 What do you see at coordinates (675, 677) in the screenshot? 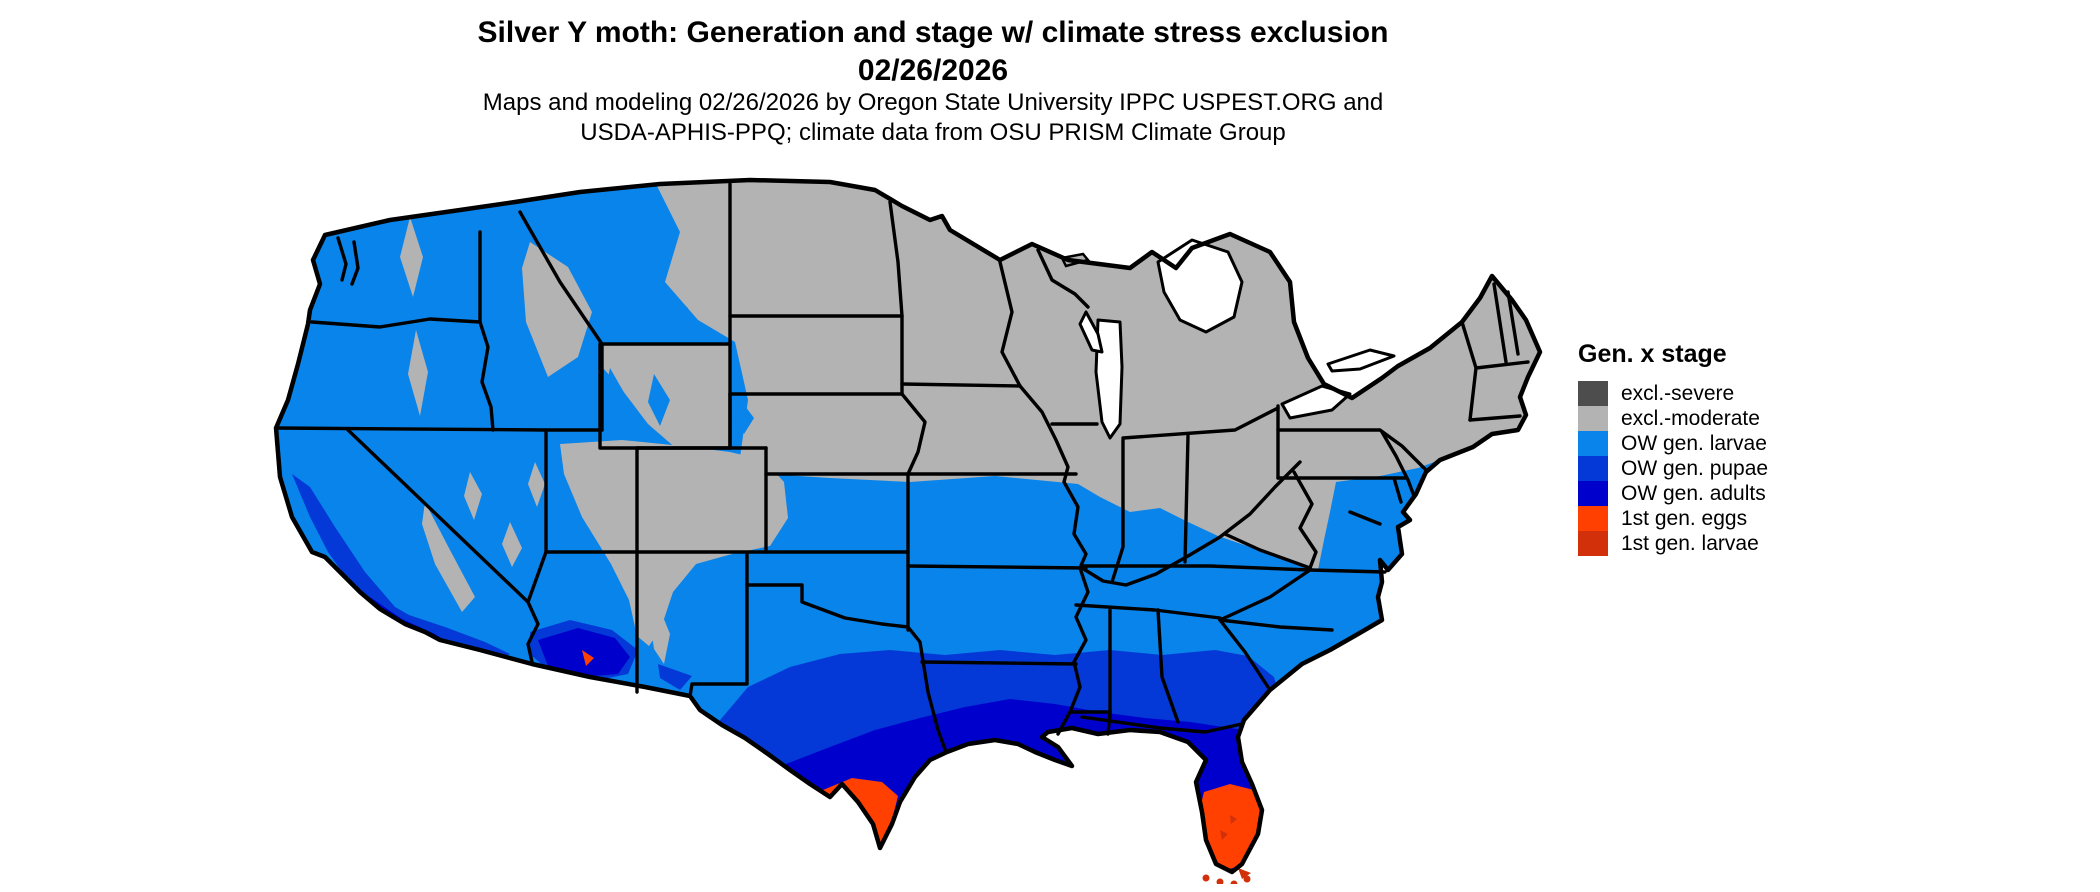
I see `region-pupae-nm-south` at bounding box center [675, 677].